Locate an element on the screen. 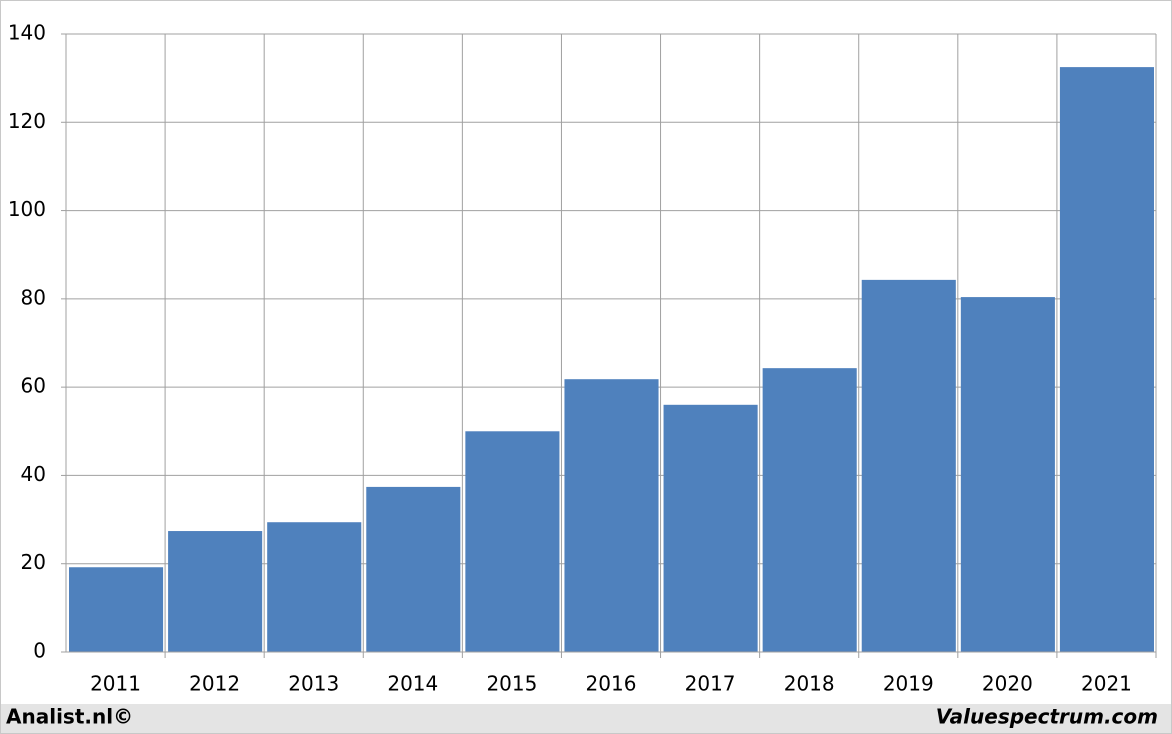 This screenshot has height=734, width=1172. y-tick-label: 120 is located at coordinates (27, 121).